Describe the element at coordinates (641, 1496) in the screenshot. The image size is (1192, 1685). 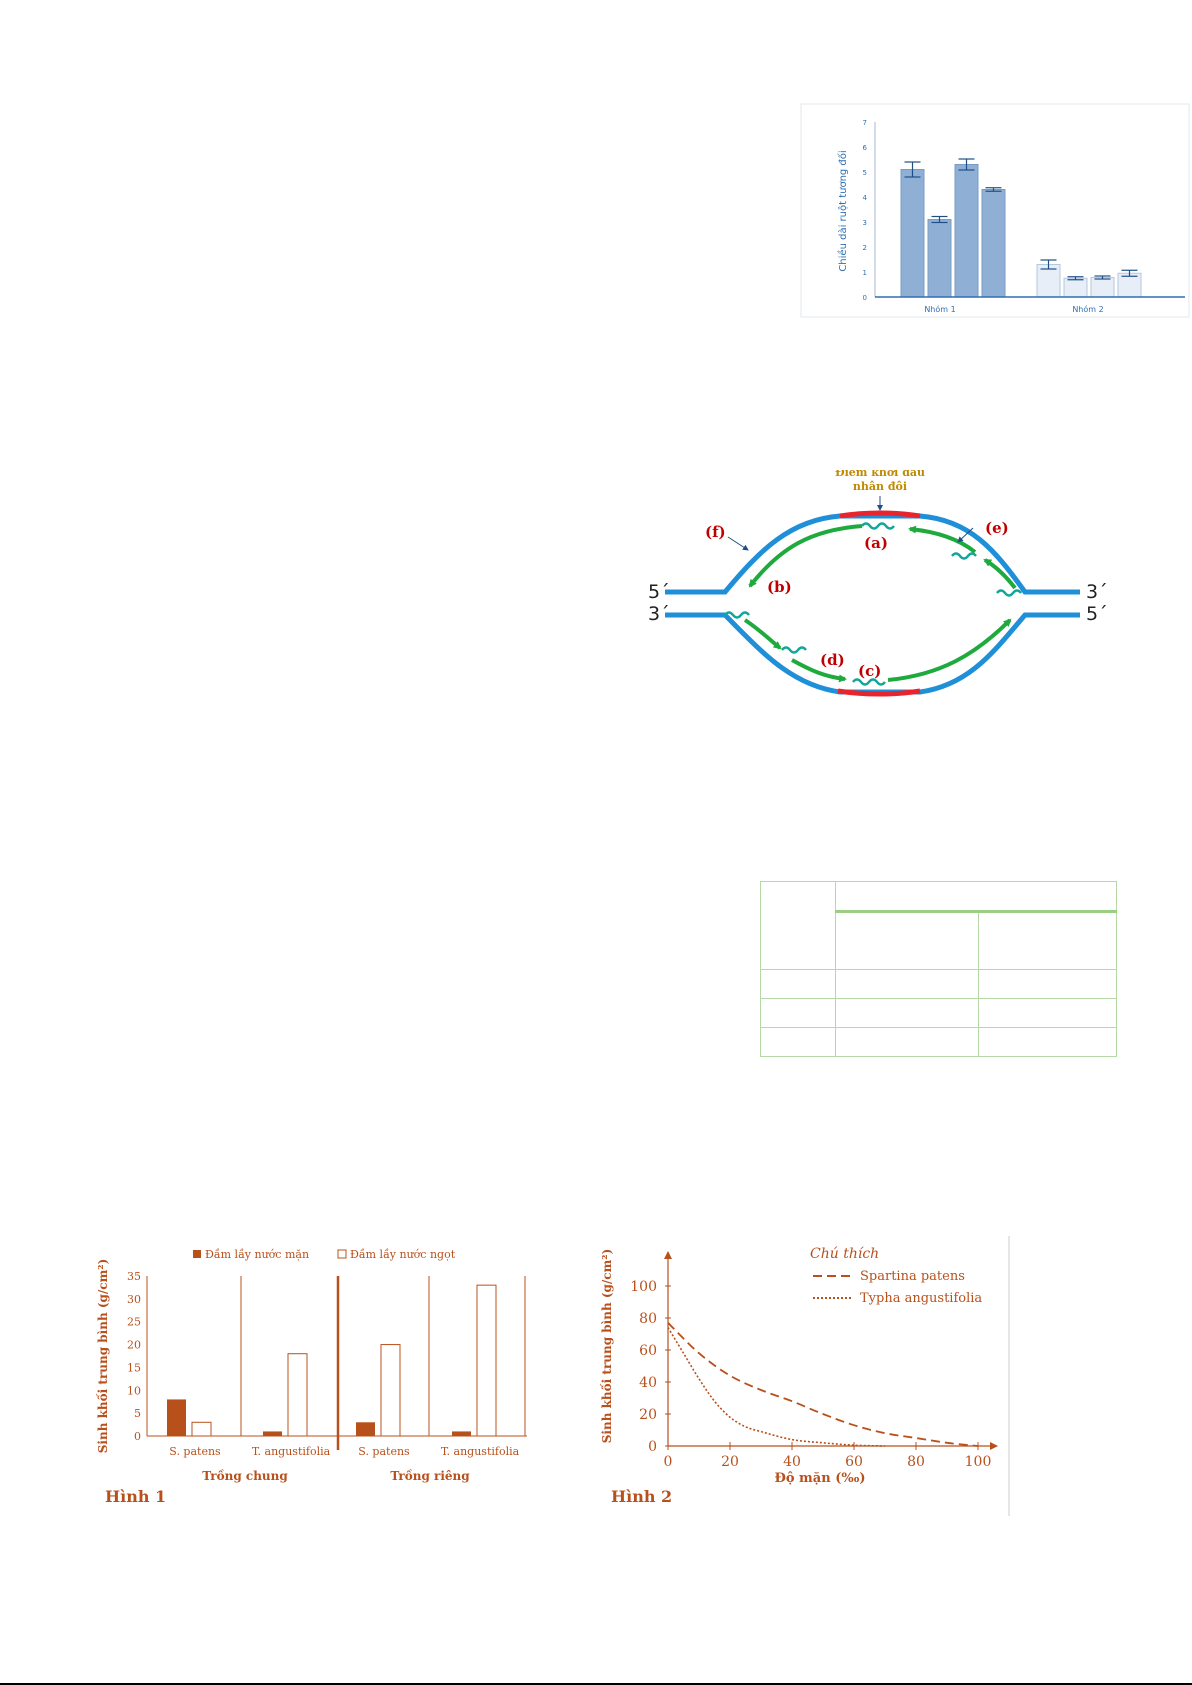
I see `figure-caption: Hình 2` at that location.